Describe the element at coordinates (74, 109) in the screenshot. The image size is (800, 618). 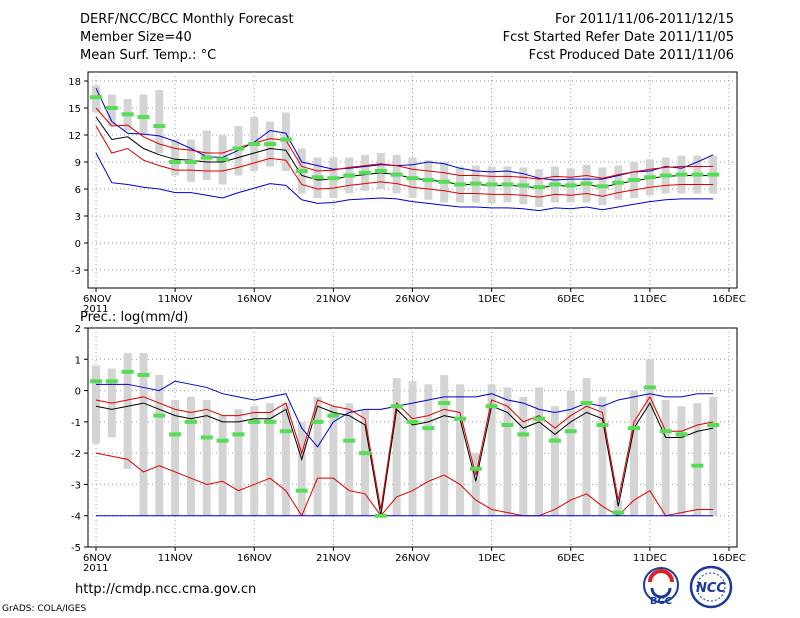
I see `temp-ytick-label: 15` at that location.